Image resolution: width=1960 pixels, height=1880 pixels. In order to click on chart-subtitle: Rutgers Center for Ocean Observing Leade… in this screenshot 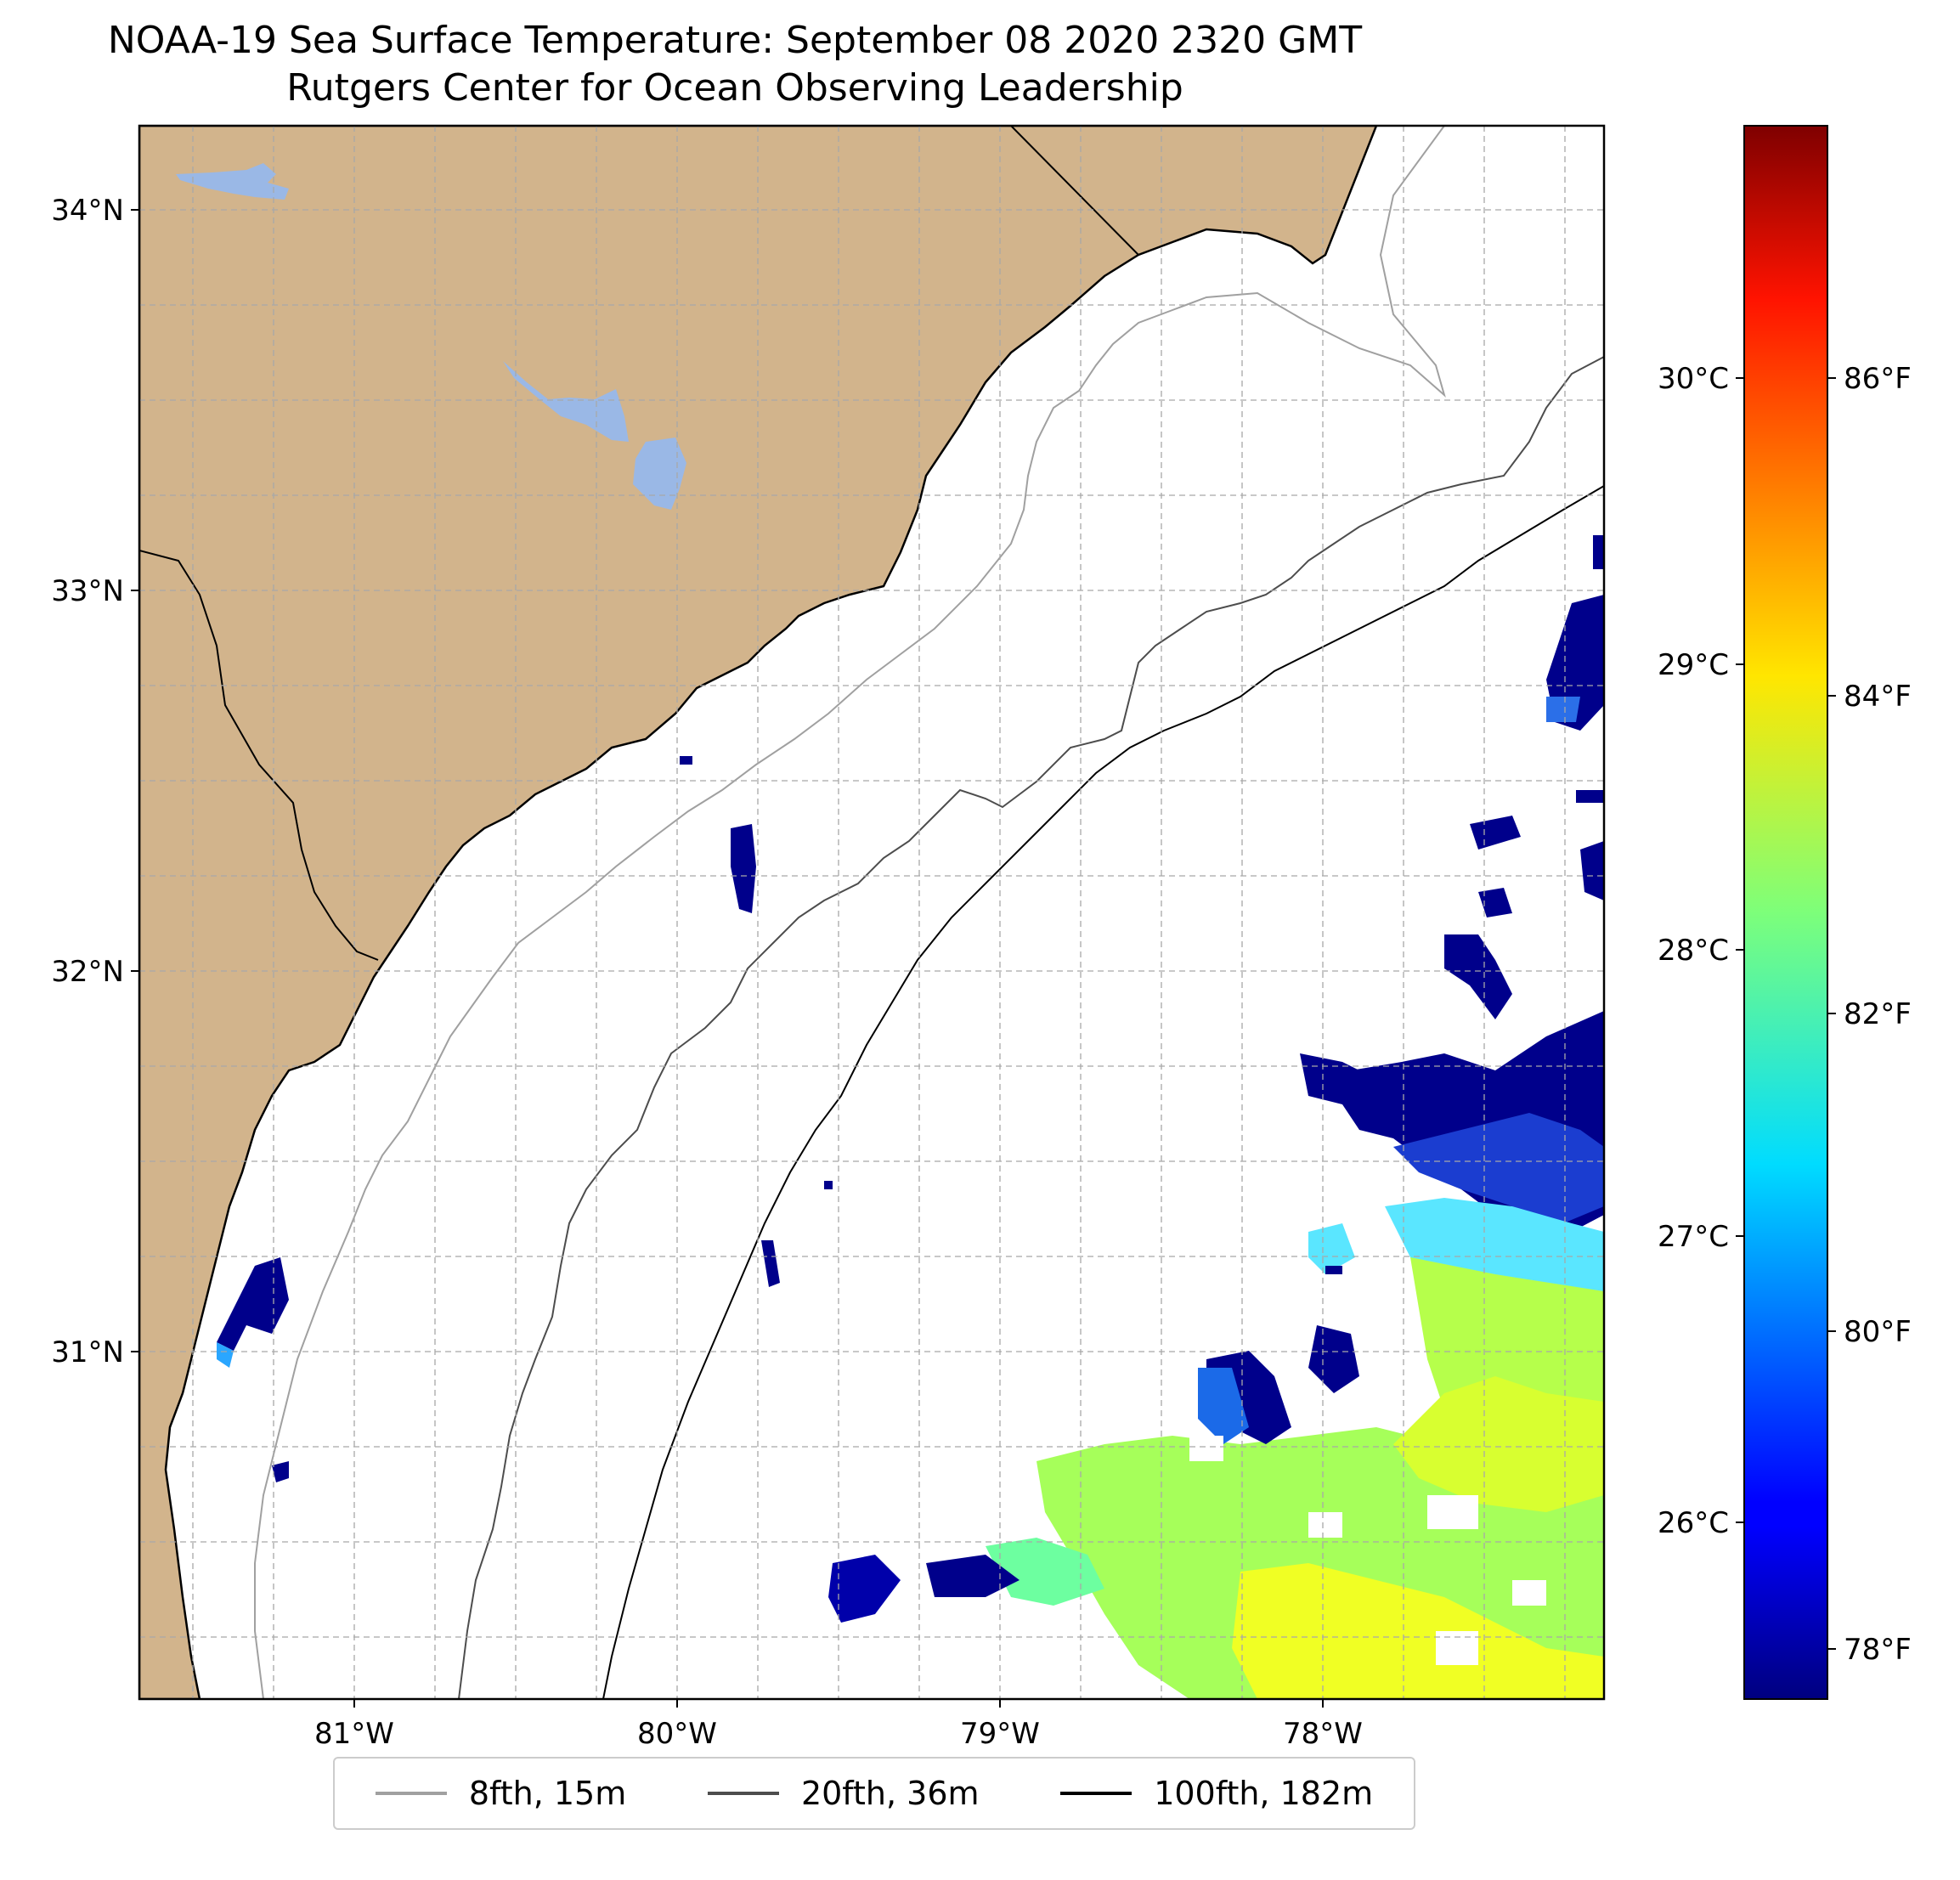, I will do `click(735, 88)`.